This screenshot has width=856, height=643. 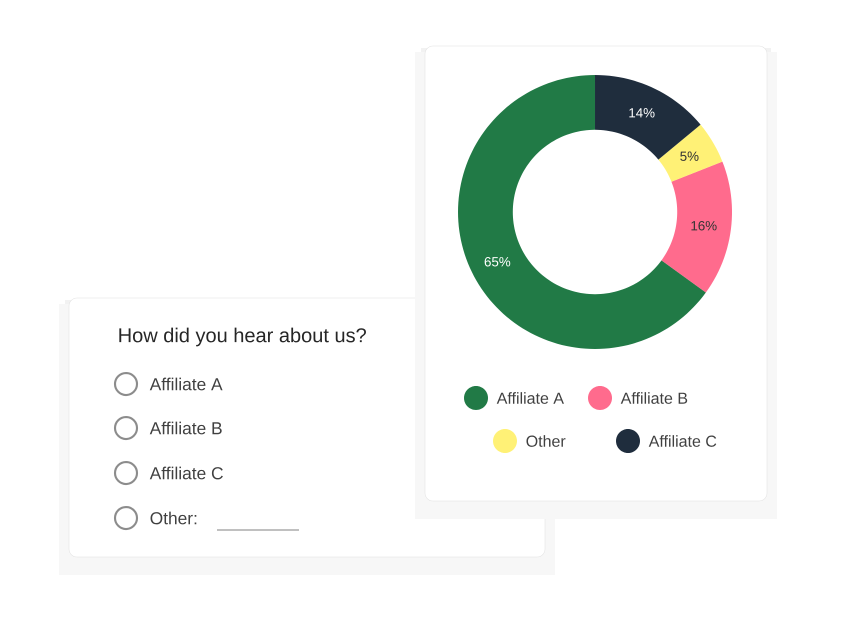 I want to click on legend-label: Other, so click(x=546, y=441).